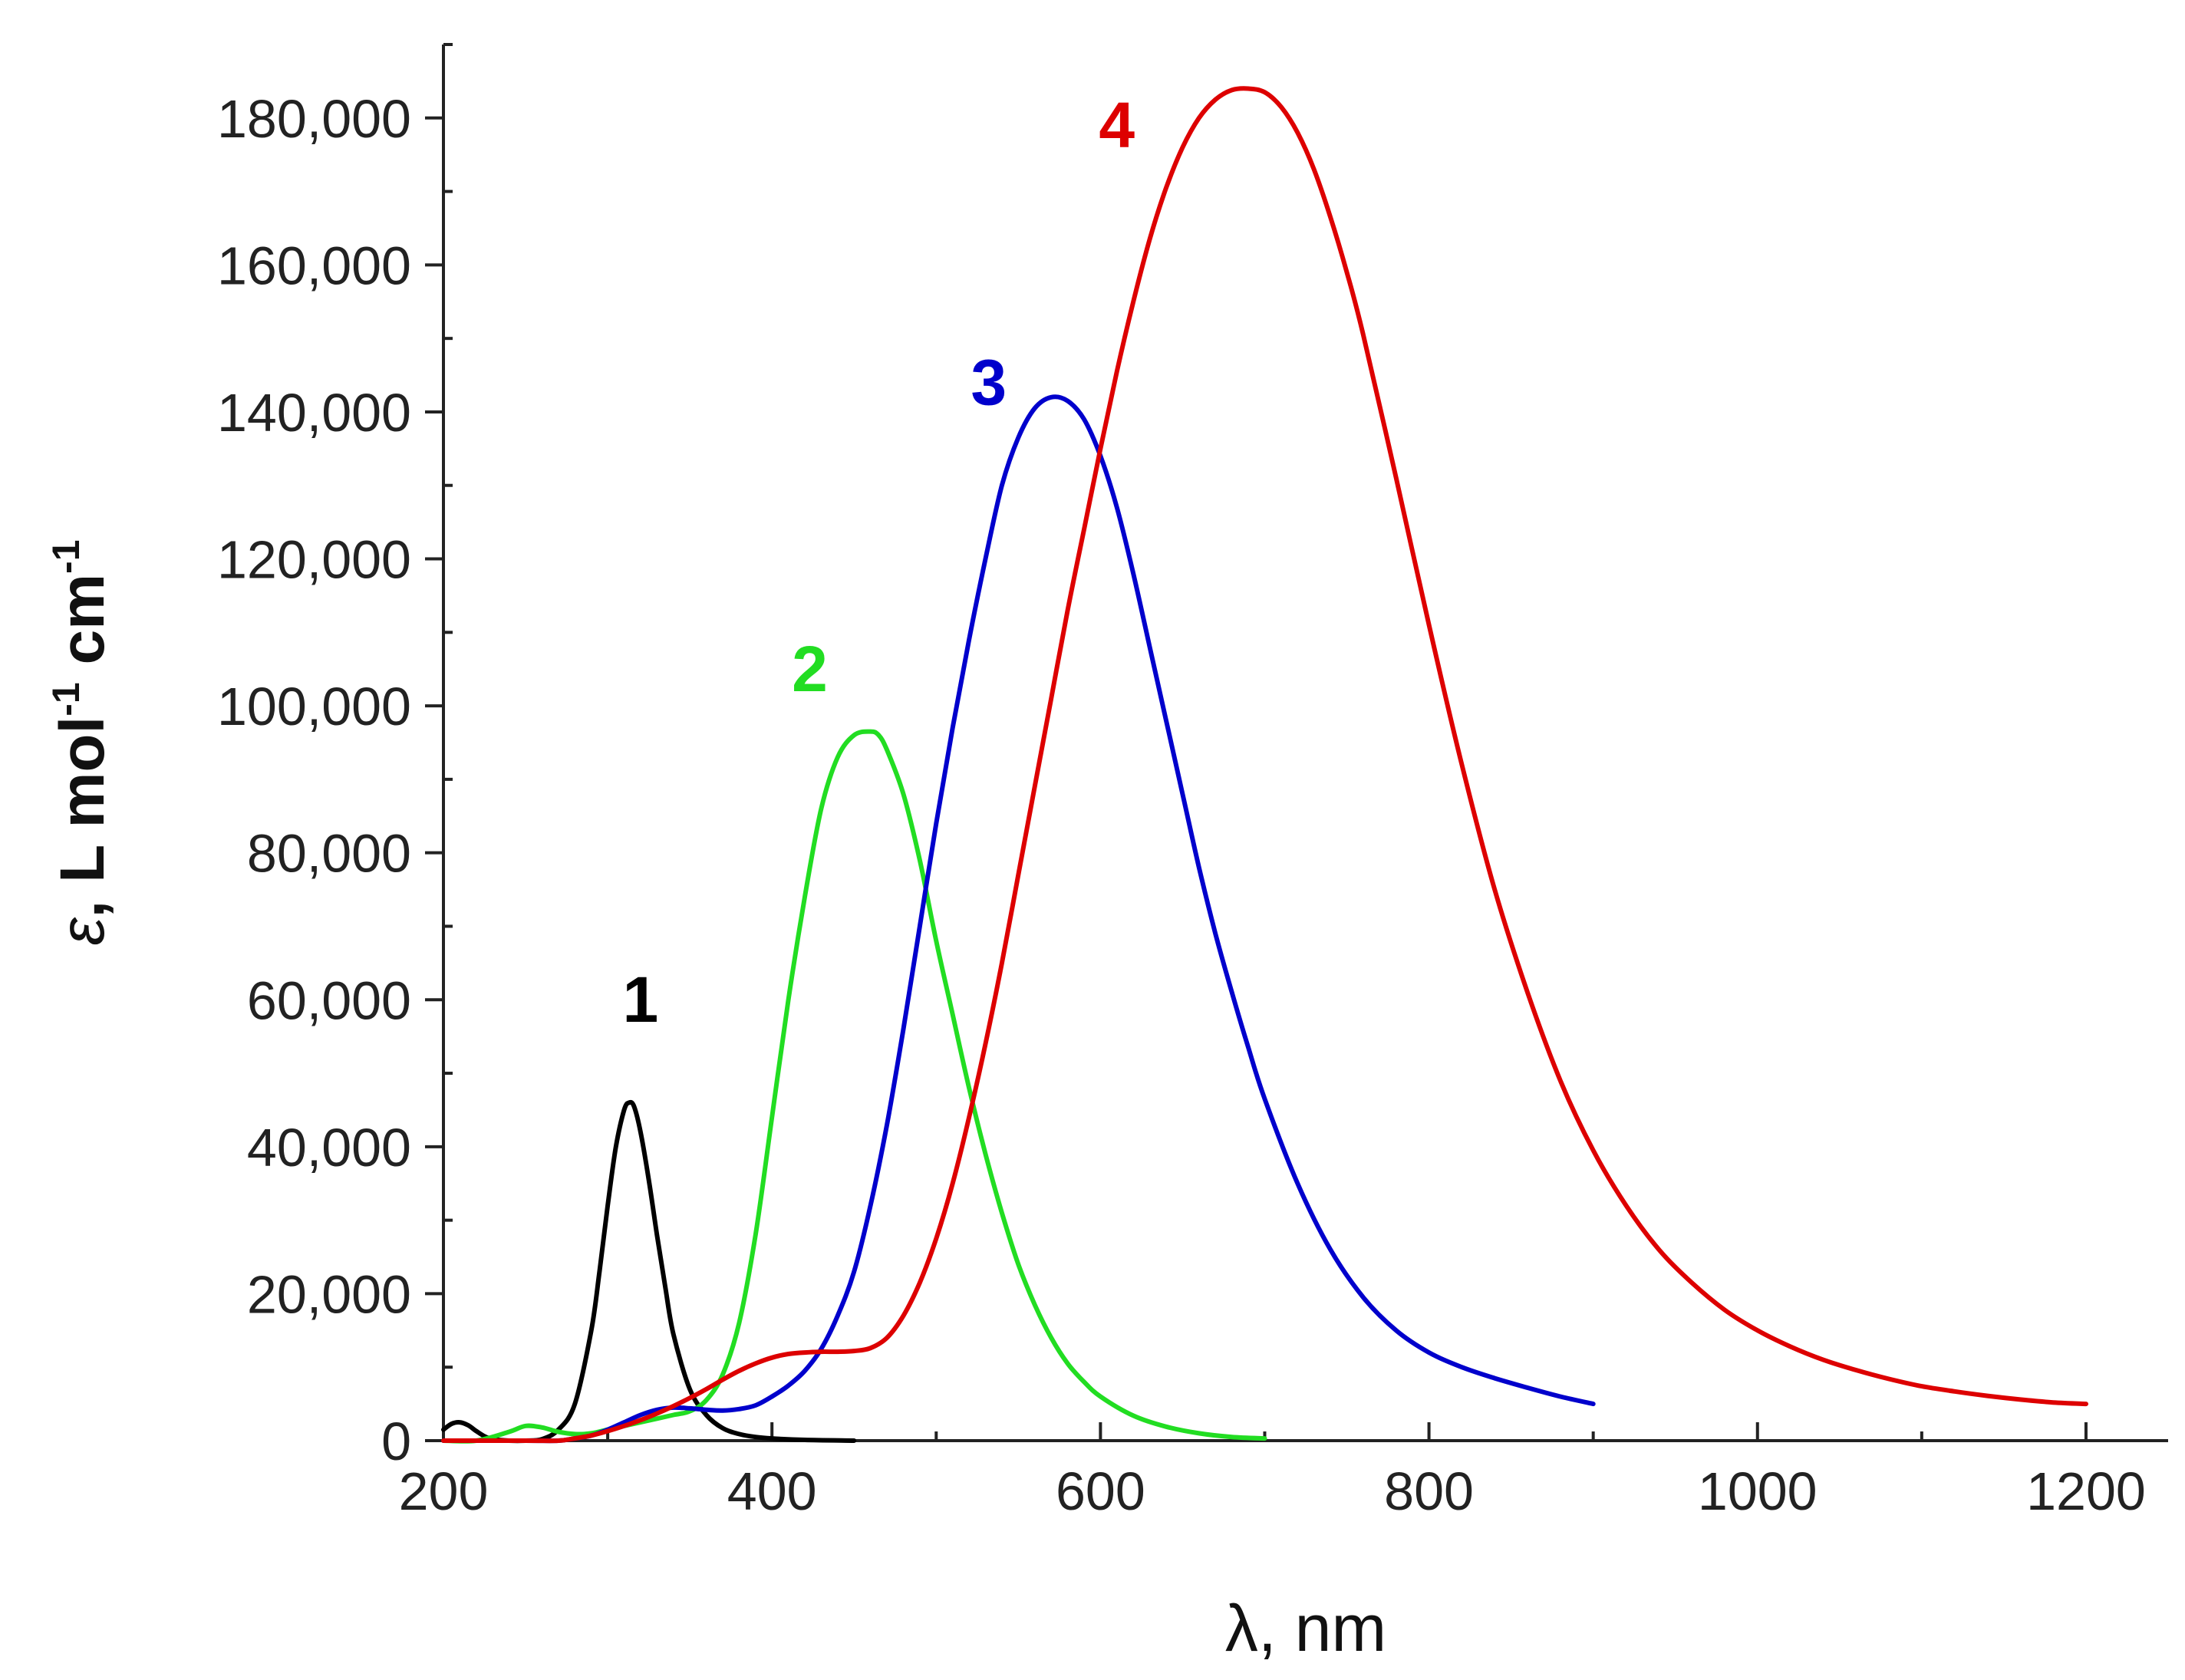 Image resolution: width=2185 pixels, height=1680 pixels. Describe the element at coordinates (444, 1491) in the screenshot. I see `x-tick-label: 200` at that location.